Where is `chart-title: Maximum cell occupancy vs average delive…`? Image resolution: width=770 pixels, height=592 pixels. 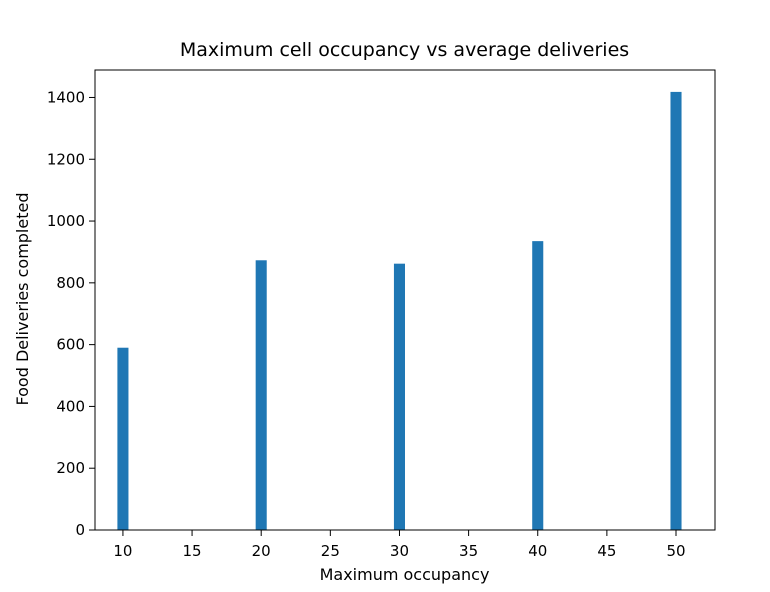
chart-title: Maximum cell occupancy vs average delive… is located at coordinates (404, 50).